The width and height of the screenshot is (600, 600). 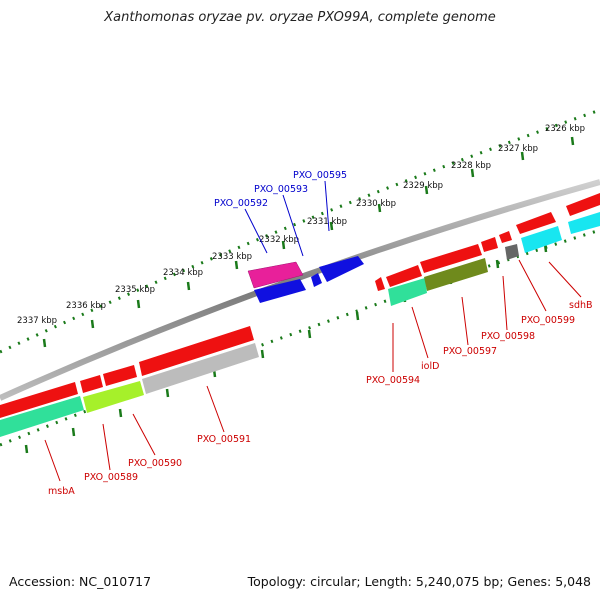 I want to click on accession-text: Accession: NC_010717, so click(x=80, y=581).